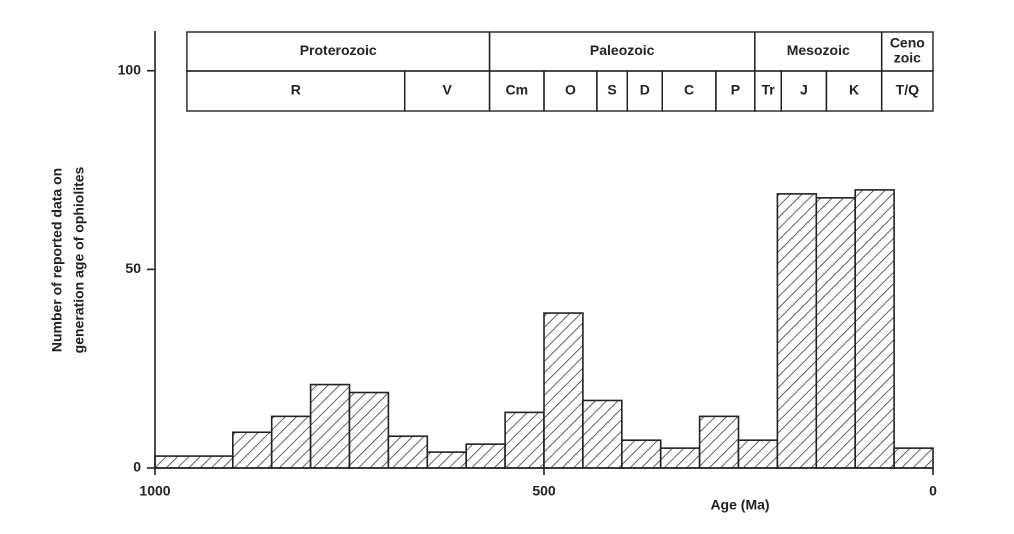 This screenshot has width=1014, height=534. Describe the element at coordinates (544, 491) in the screenshot. I see `x-tick-label: 500` at that location.